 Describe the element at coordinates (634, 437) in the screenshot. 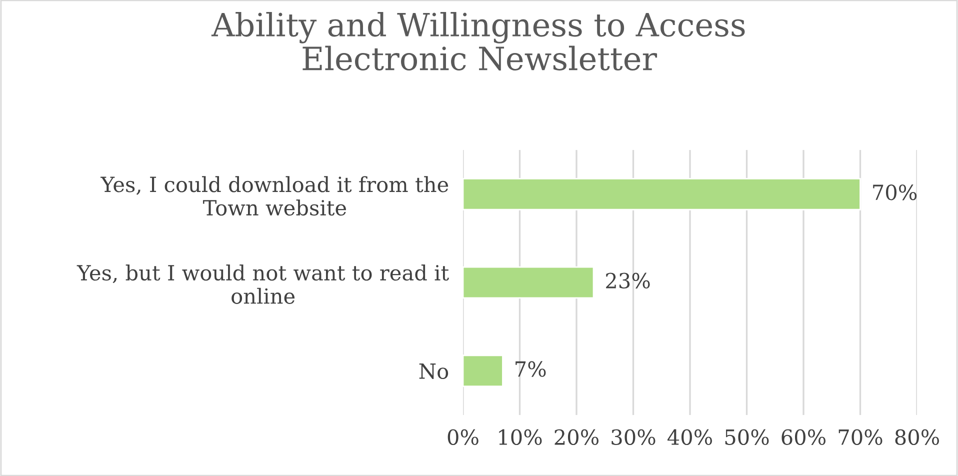

I see `x-tick-label: 30%` at that location.